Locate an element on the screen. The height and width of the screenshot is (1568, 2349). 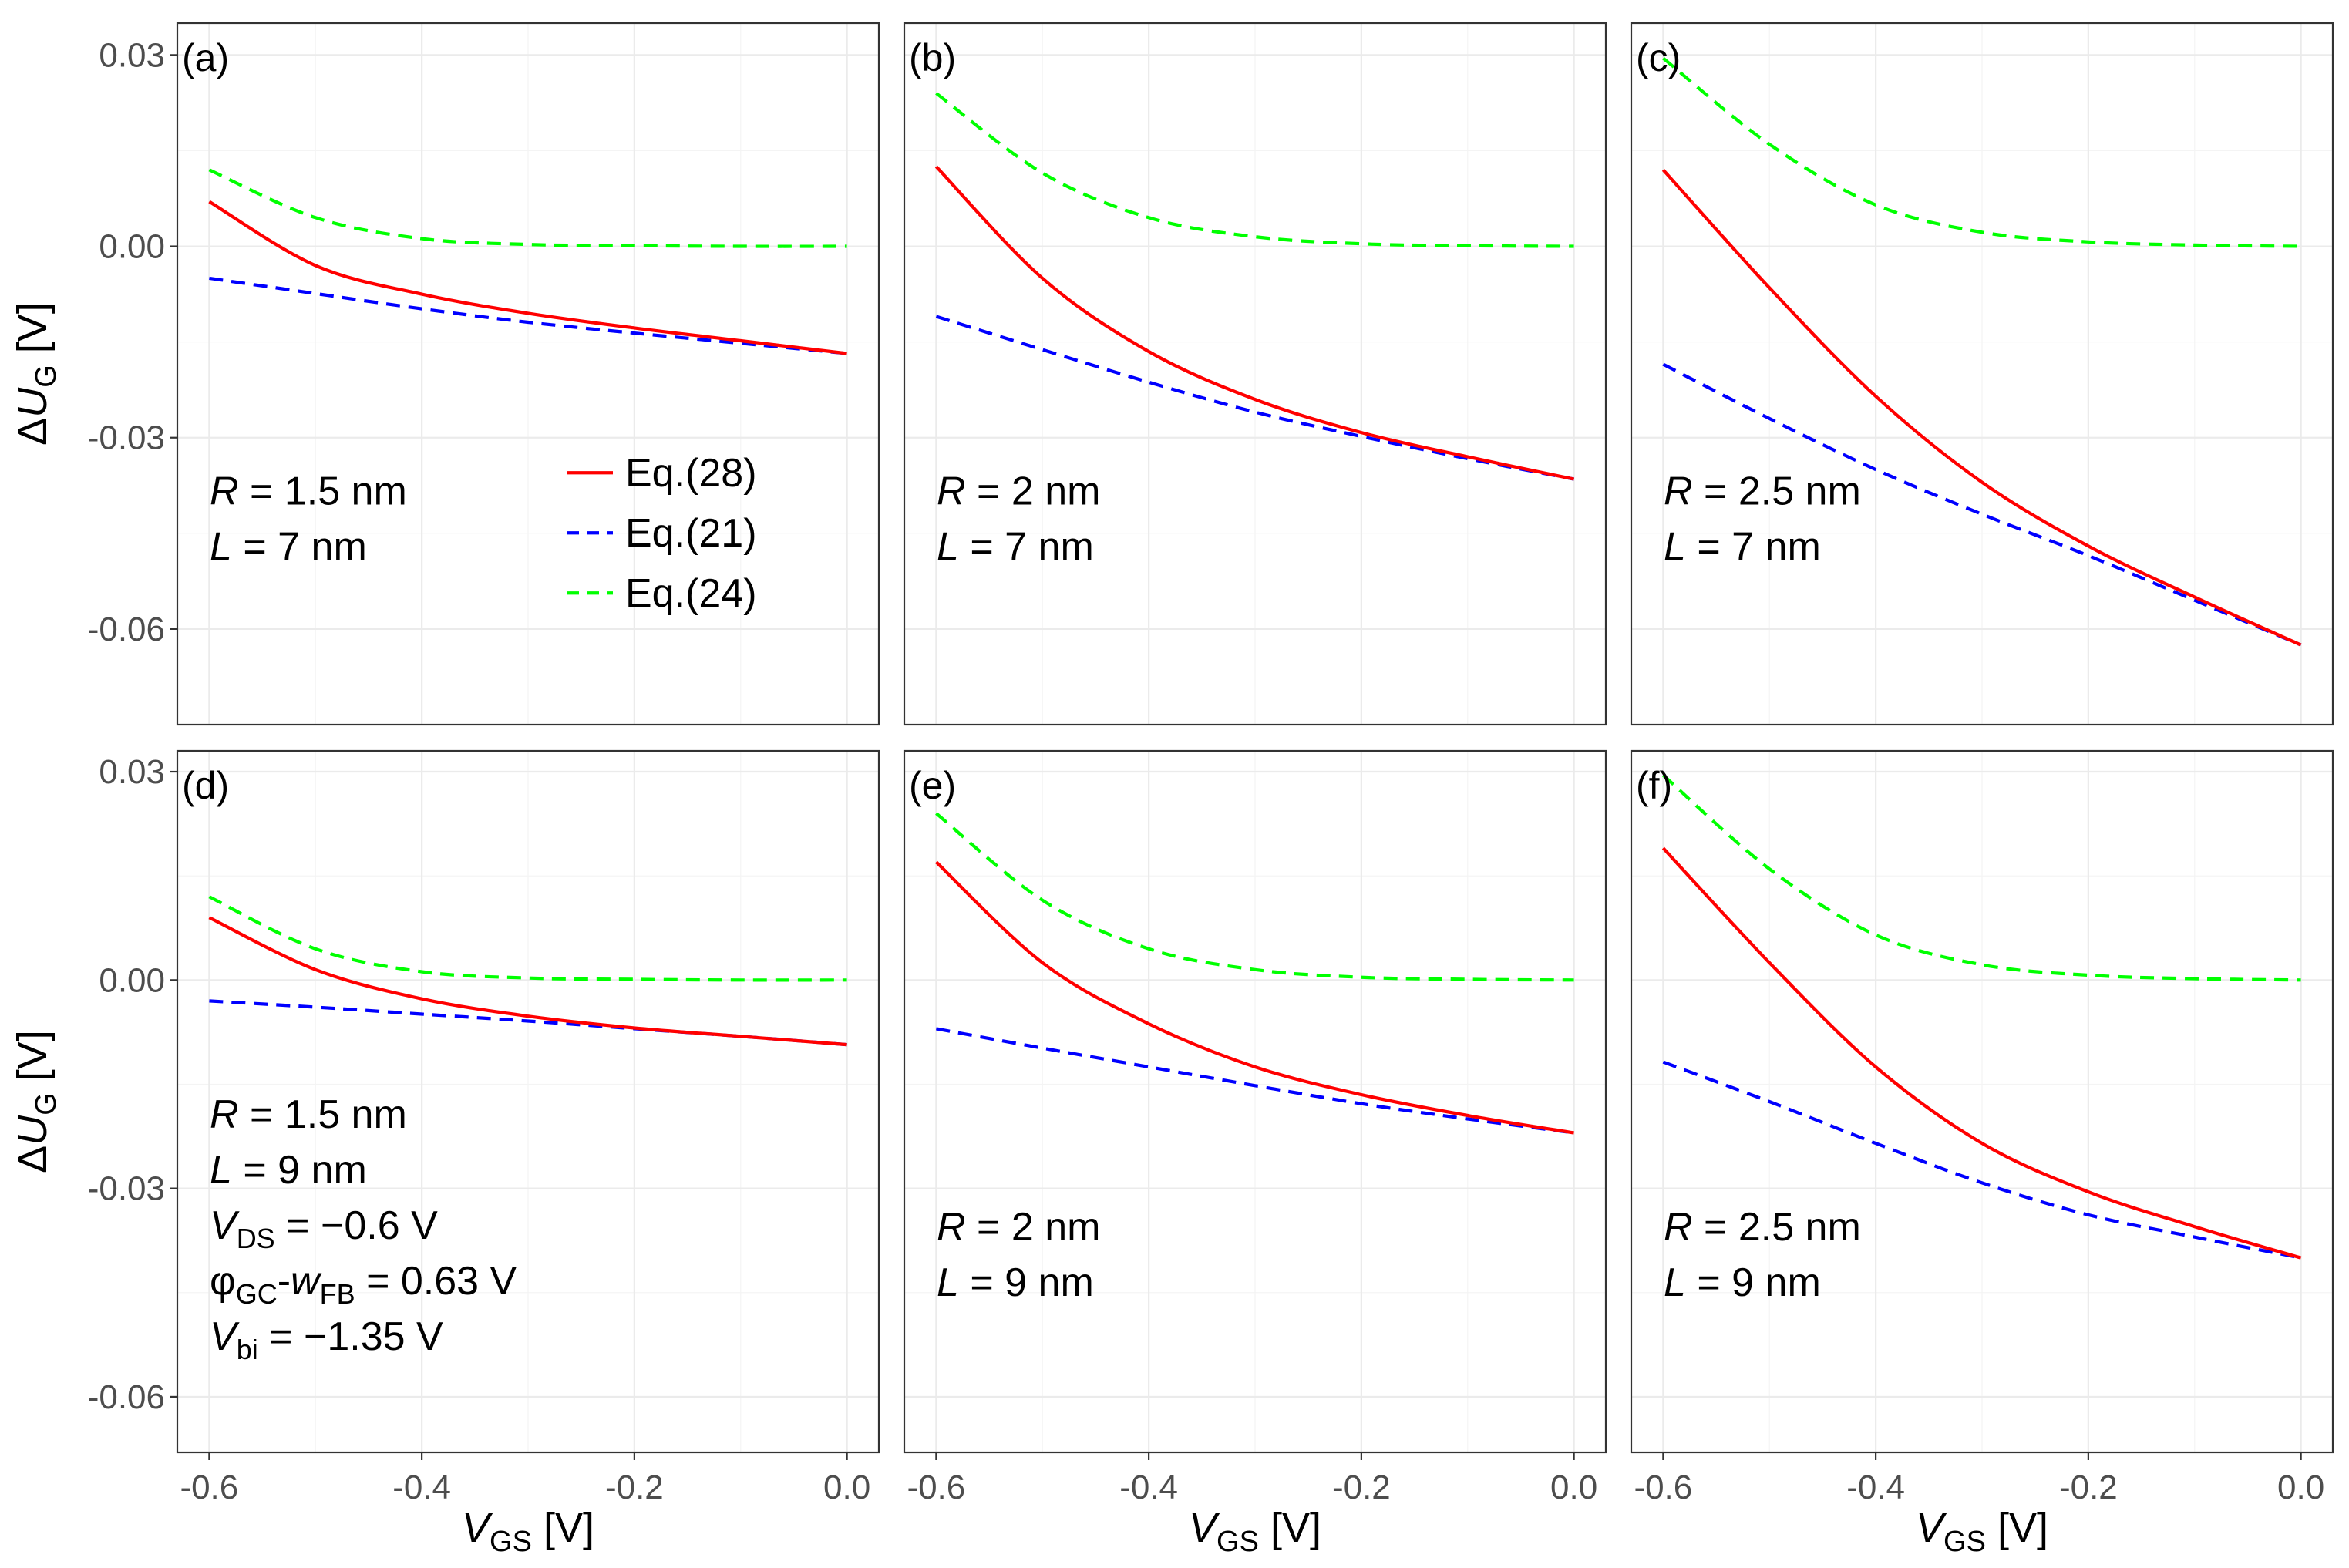
y-axis-title: ΔUG [V] is located at coordinates (35, 374).